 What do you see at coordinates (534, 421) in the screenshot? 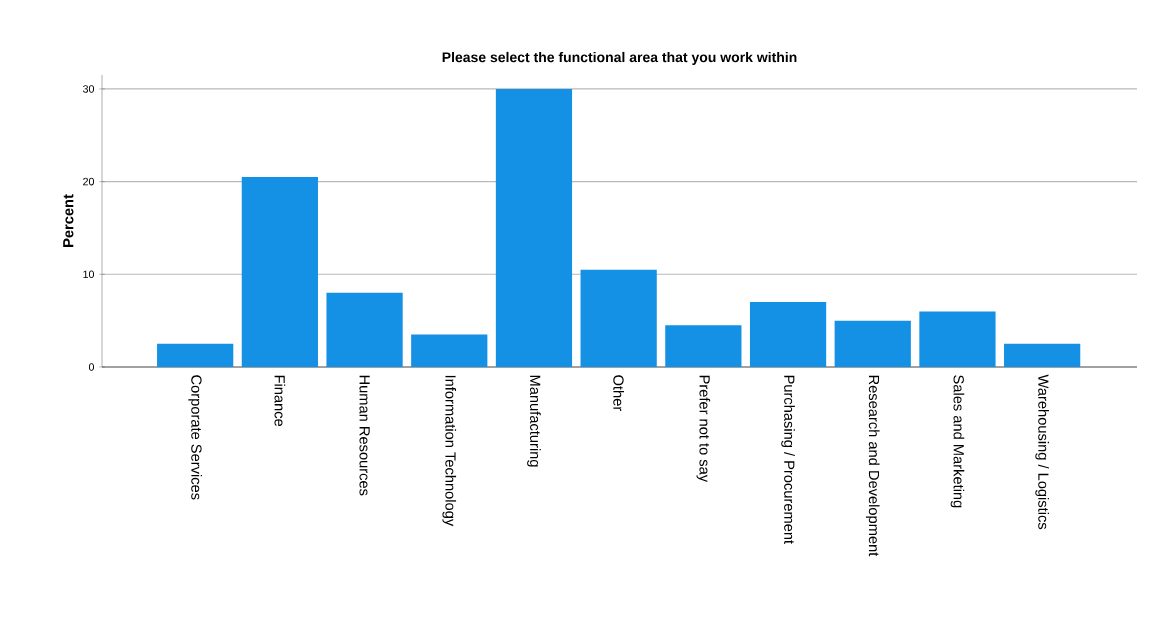
I see `x-tick-label: Manufacturing` at bounding box center [534, 421].